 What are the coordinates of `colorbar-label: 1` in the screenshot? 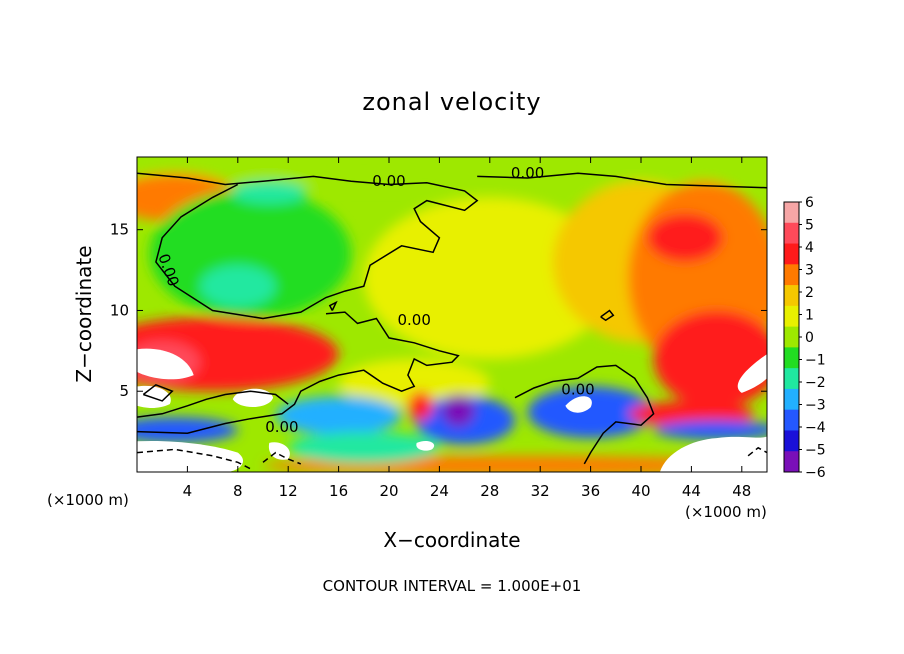 It's located at (809, 316).